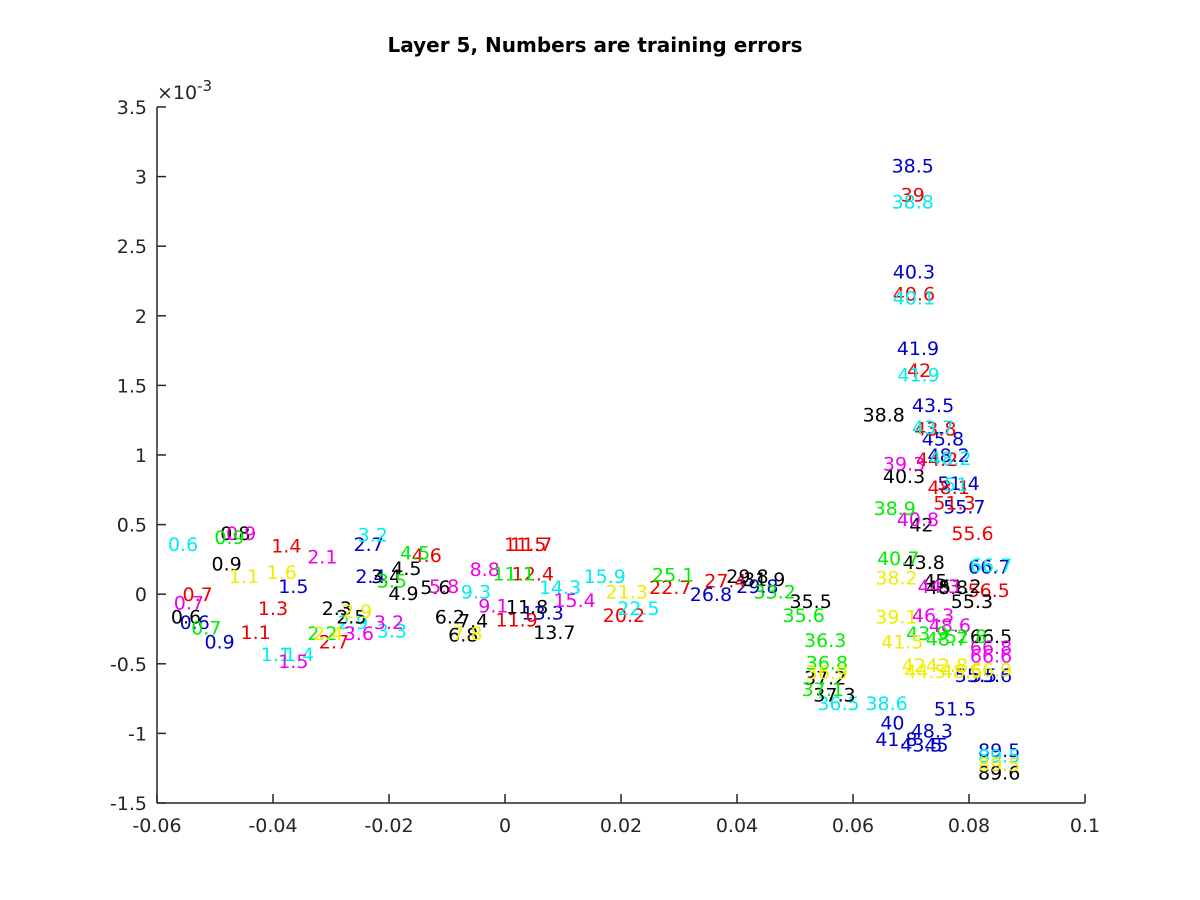 Image resolution: width=1200 pixels, height=900 pixels. What do you see at coordinates (924, 563) in the screenshot?
I see `data-point-label: 43.8` at bounding box center [924, 563].